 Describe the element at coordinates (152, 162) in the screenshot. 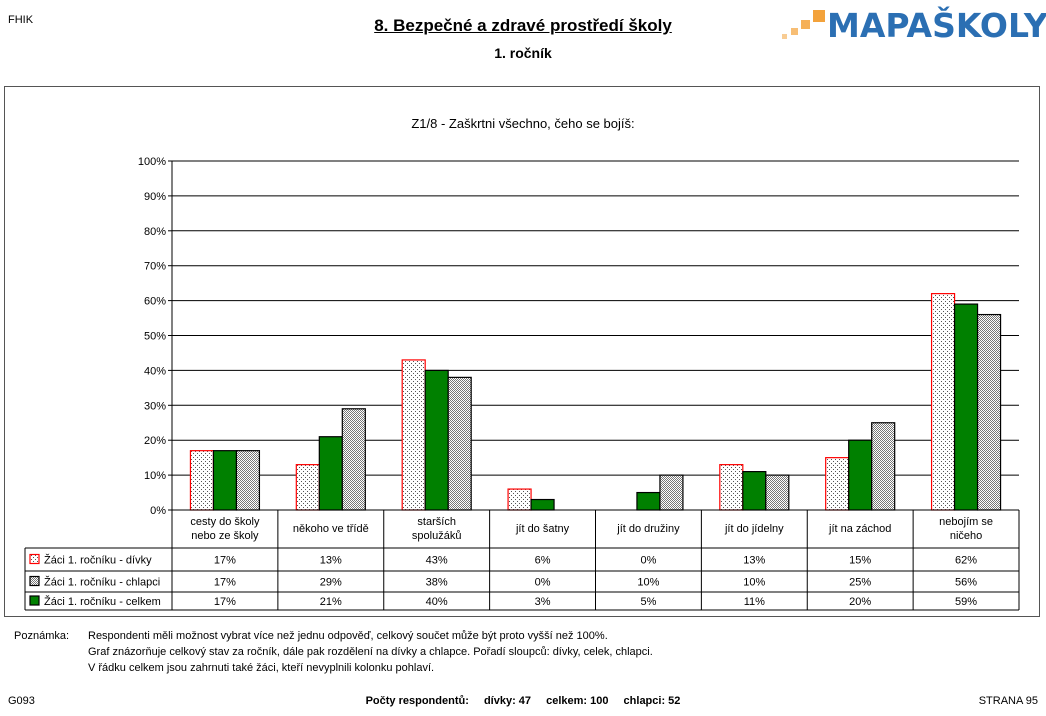

I see `y-tick-label: 100%` at that location.